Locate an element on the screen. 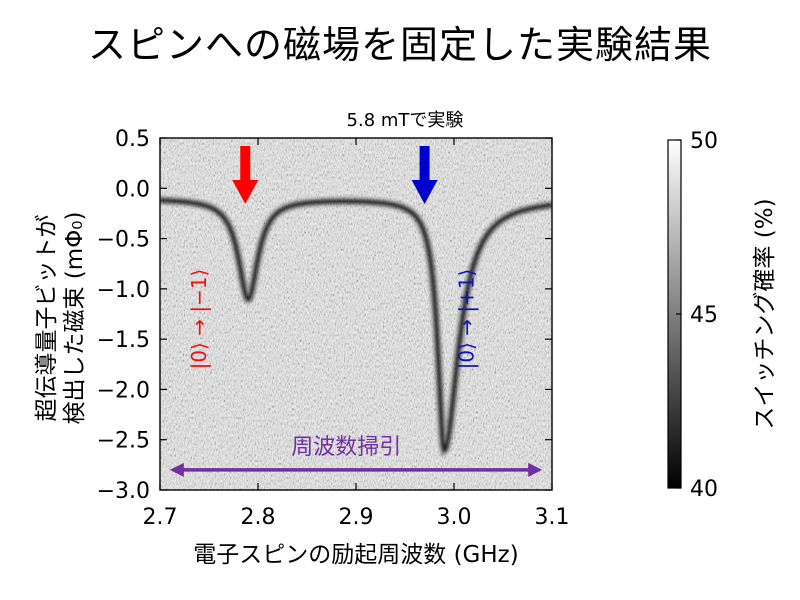  x-axis-label: 電子スピンの励起周波数 (GHz) is located at coordinates (355, 555).